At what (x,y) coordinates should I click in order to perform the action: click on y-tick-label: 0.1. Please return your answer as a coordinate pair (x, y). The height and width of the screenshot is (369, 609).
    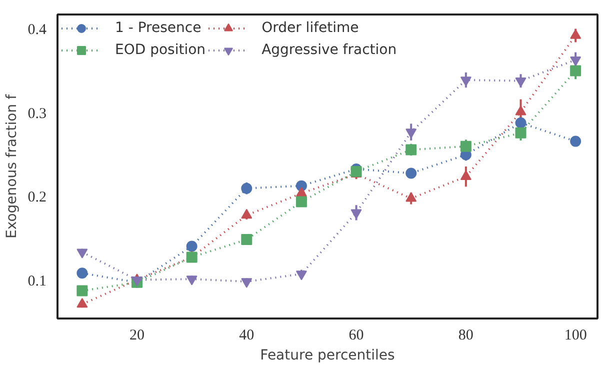
    Looking at the image, I should click on (37, 282).